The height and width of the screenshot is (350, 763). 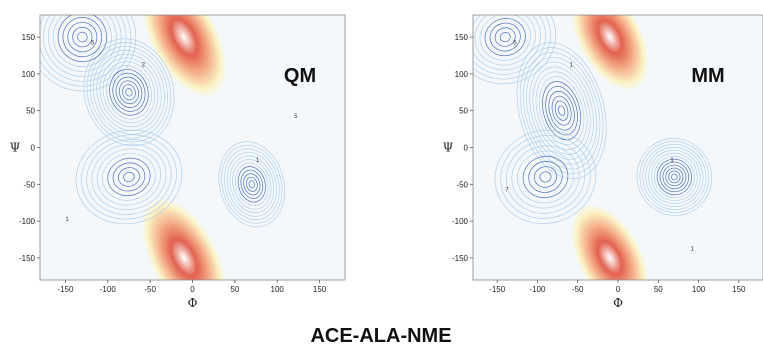 I want to click on figure-title: ACE-ALA-NME, so click(x=380, y=336).